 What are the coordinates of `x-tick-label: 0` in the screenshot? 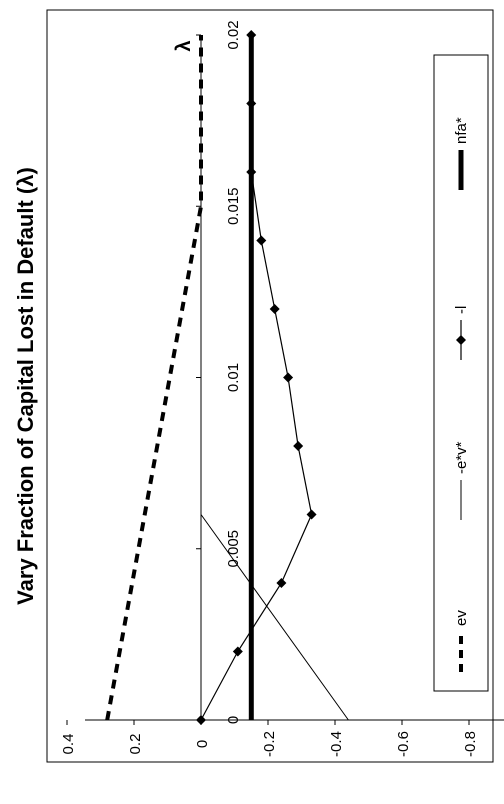 It's located at (233, 720).